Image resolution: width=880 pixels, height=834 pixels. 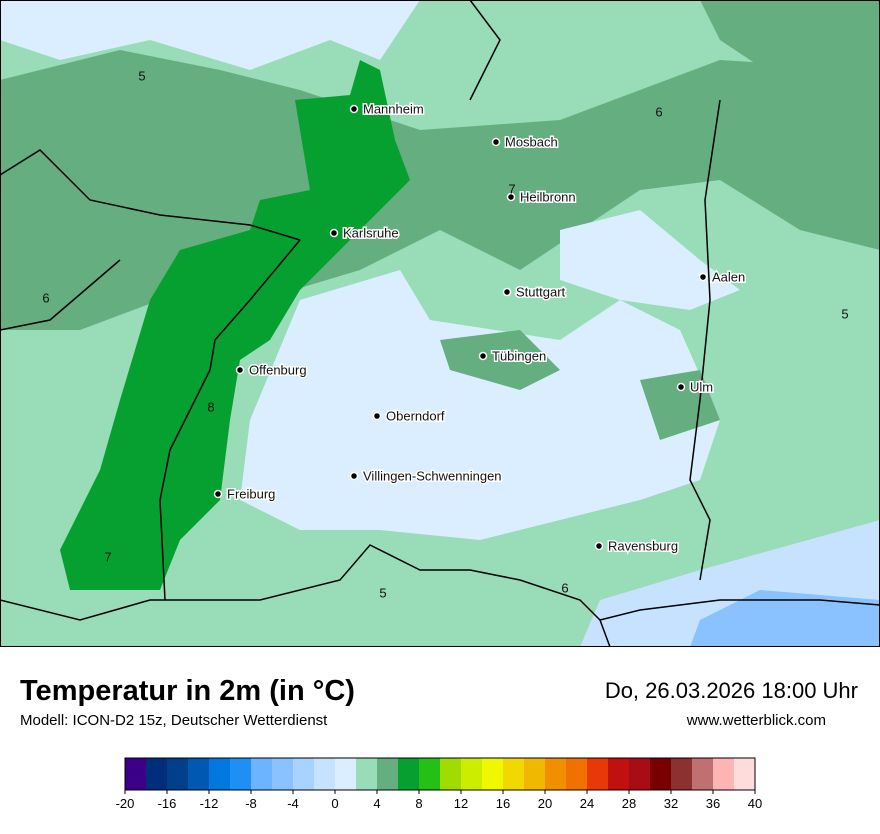 What do you see at coordinates (278, 369) in the screenshot?
I see `city-label: Offenburg` at bounding box center [278, 369].